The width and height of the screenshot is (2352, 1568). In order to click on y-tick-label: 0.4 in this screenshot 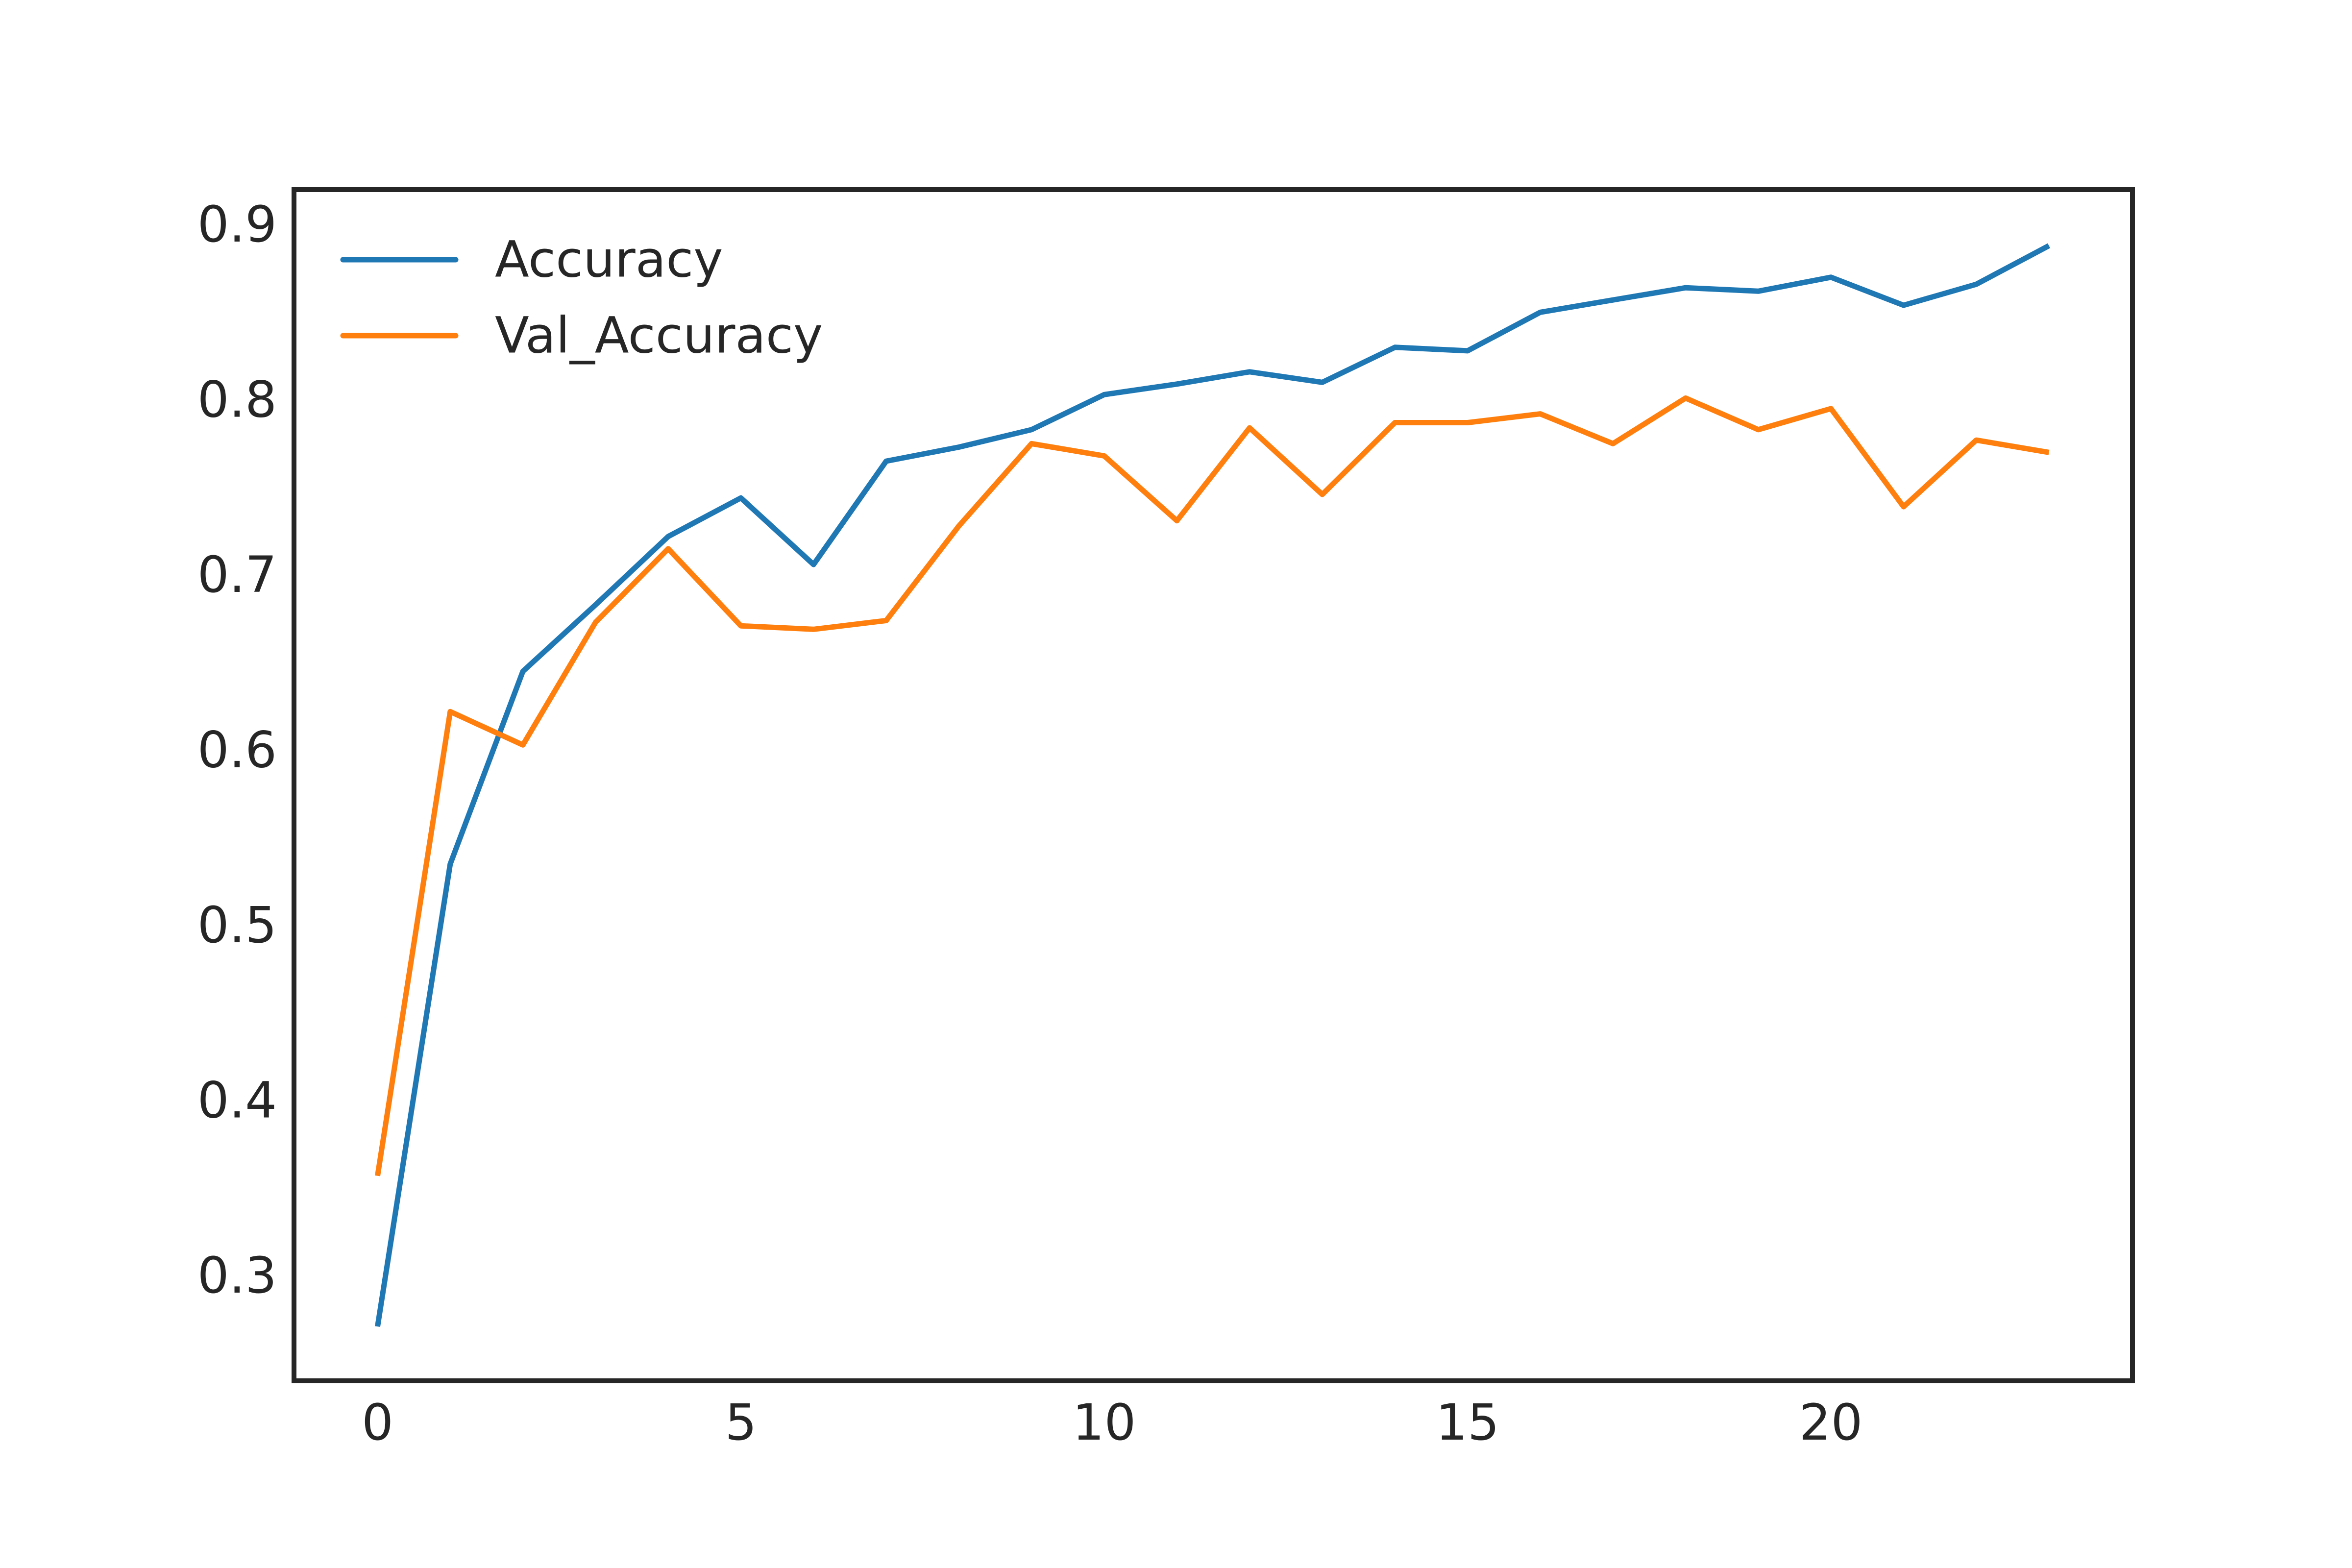, I will do `click(237, 1101)`.